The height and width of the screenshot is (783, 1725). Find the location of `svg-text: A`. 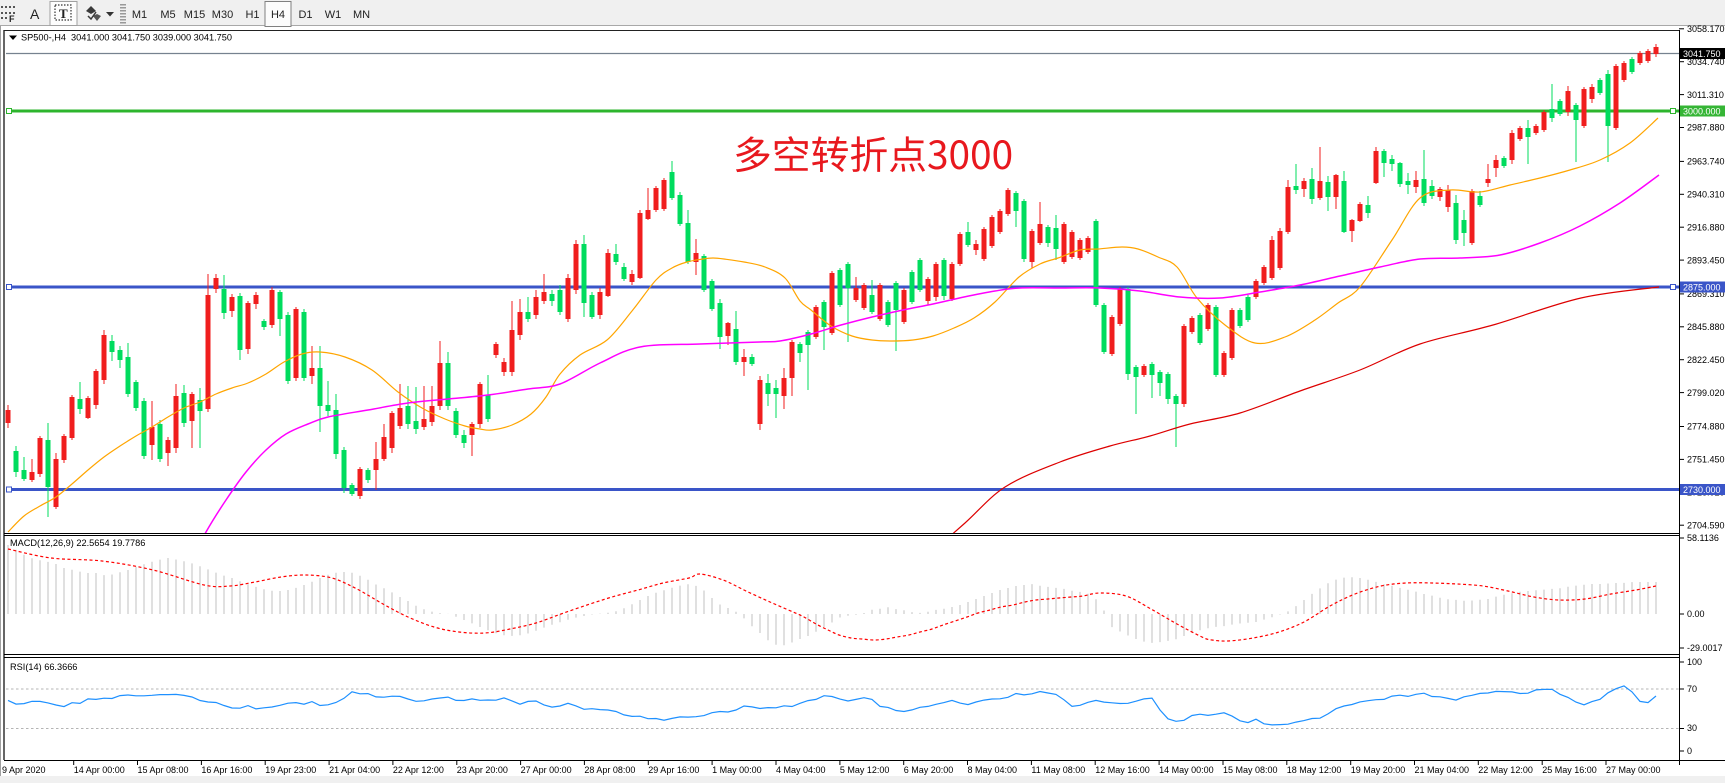

svg-text: A is located at coordinates (35, 14).